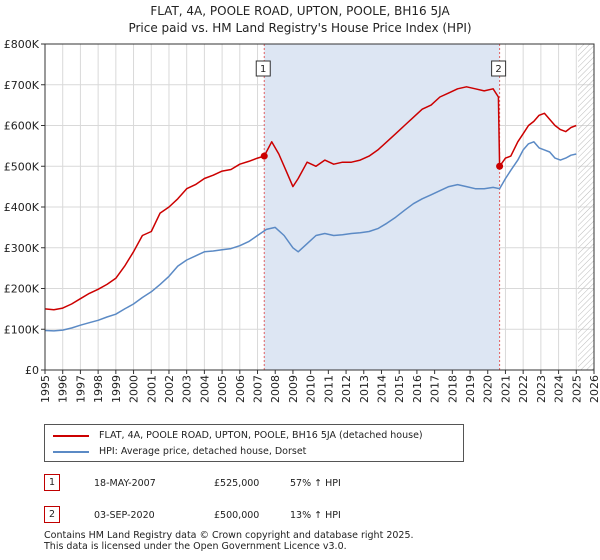  I want to click on x-tick-label: 2007, so click(258, 389).